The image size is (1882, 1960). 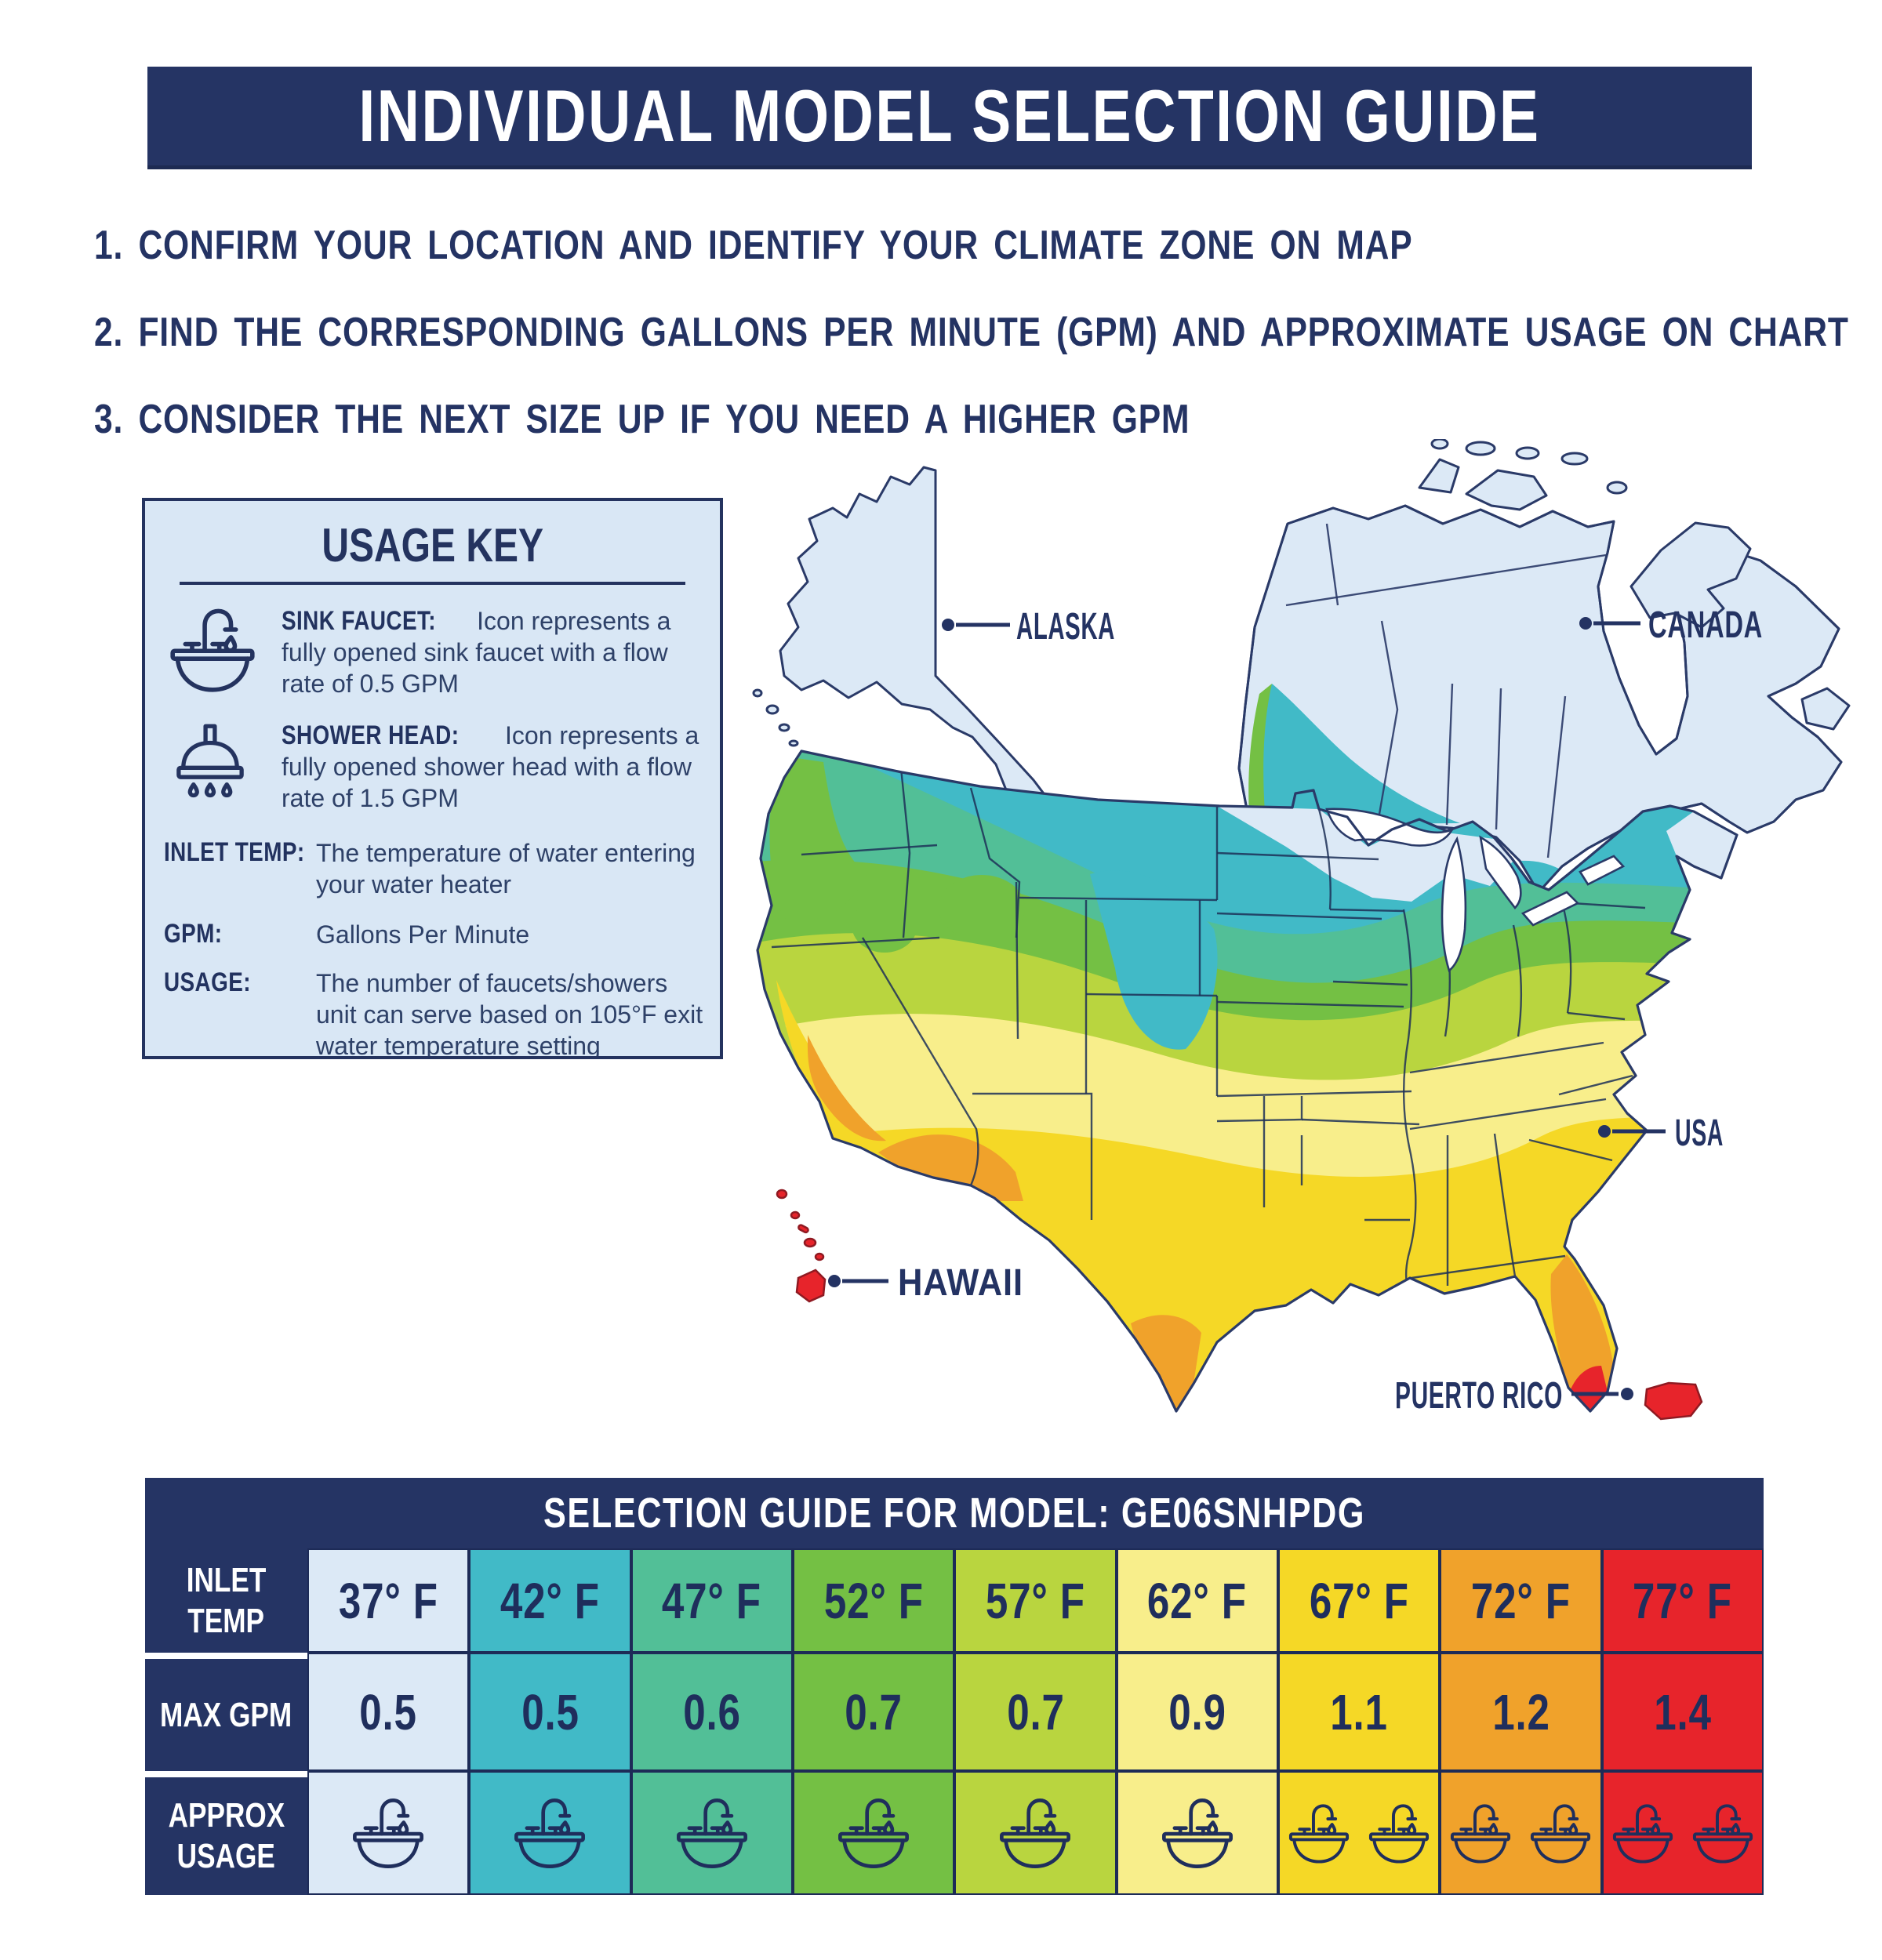 What do you see at coordinates (371, 735) in the screenshot?
I see `usage-key-term: SHOWER HEAD:` at bounding box center [371, 735].